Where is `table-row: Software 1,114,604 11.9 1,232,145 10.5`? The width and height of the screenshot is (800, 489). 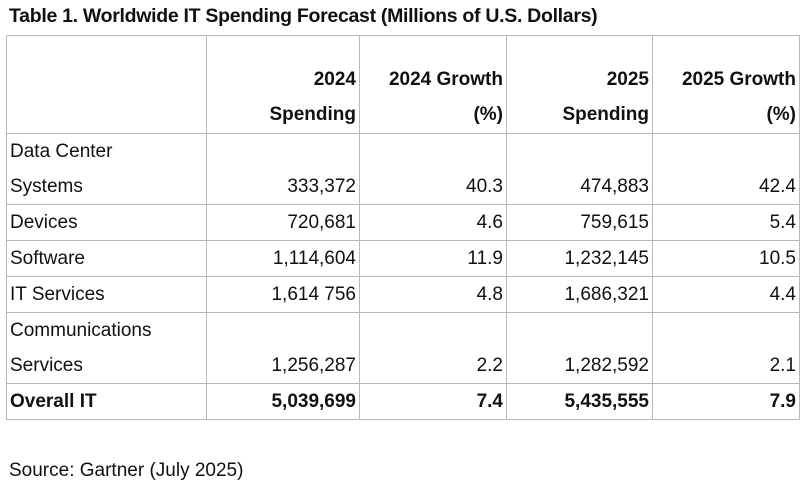
table-row: Software 1,114,604 11.9 1,232,145 10.5 is located at coordinates (403, 258).